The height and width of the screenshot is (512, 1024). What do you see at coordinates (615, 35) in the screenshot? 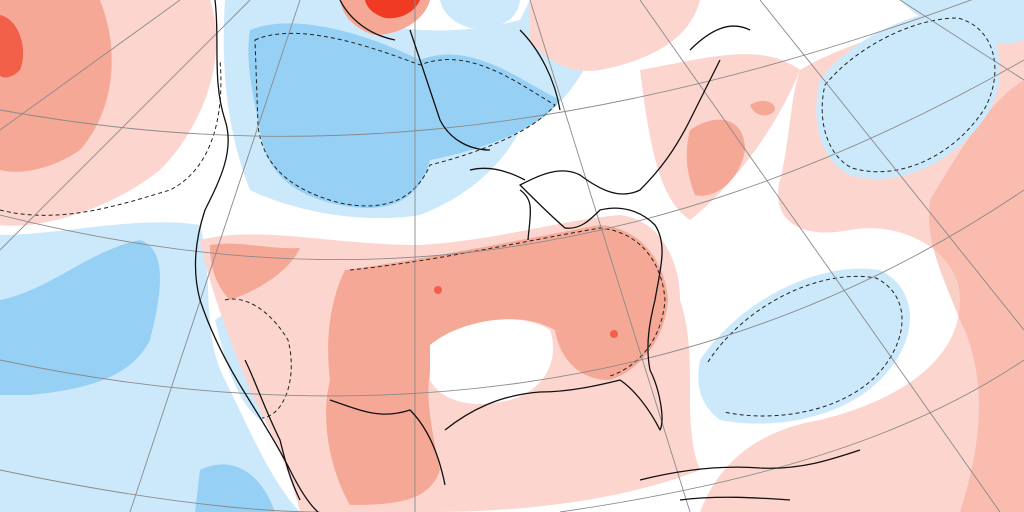
I see `anomaly-light-warm` at bounding box center [615, 35].